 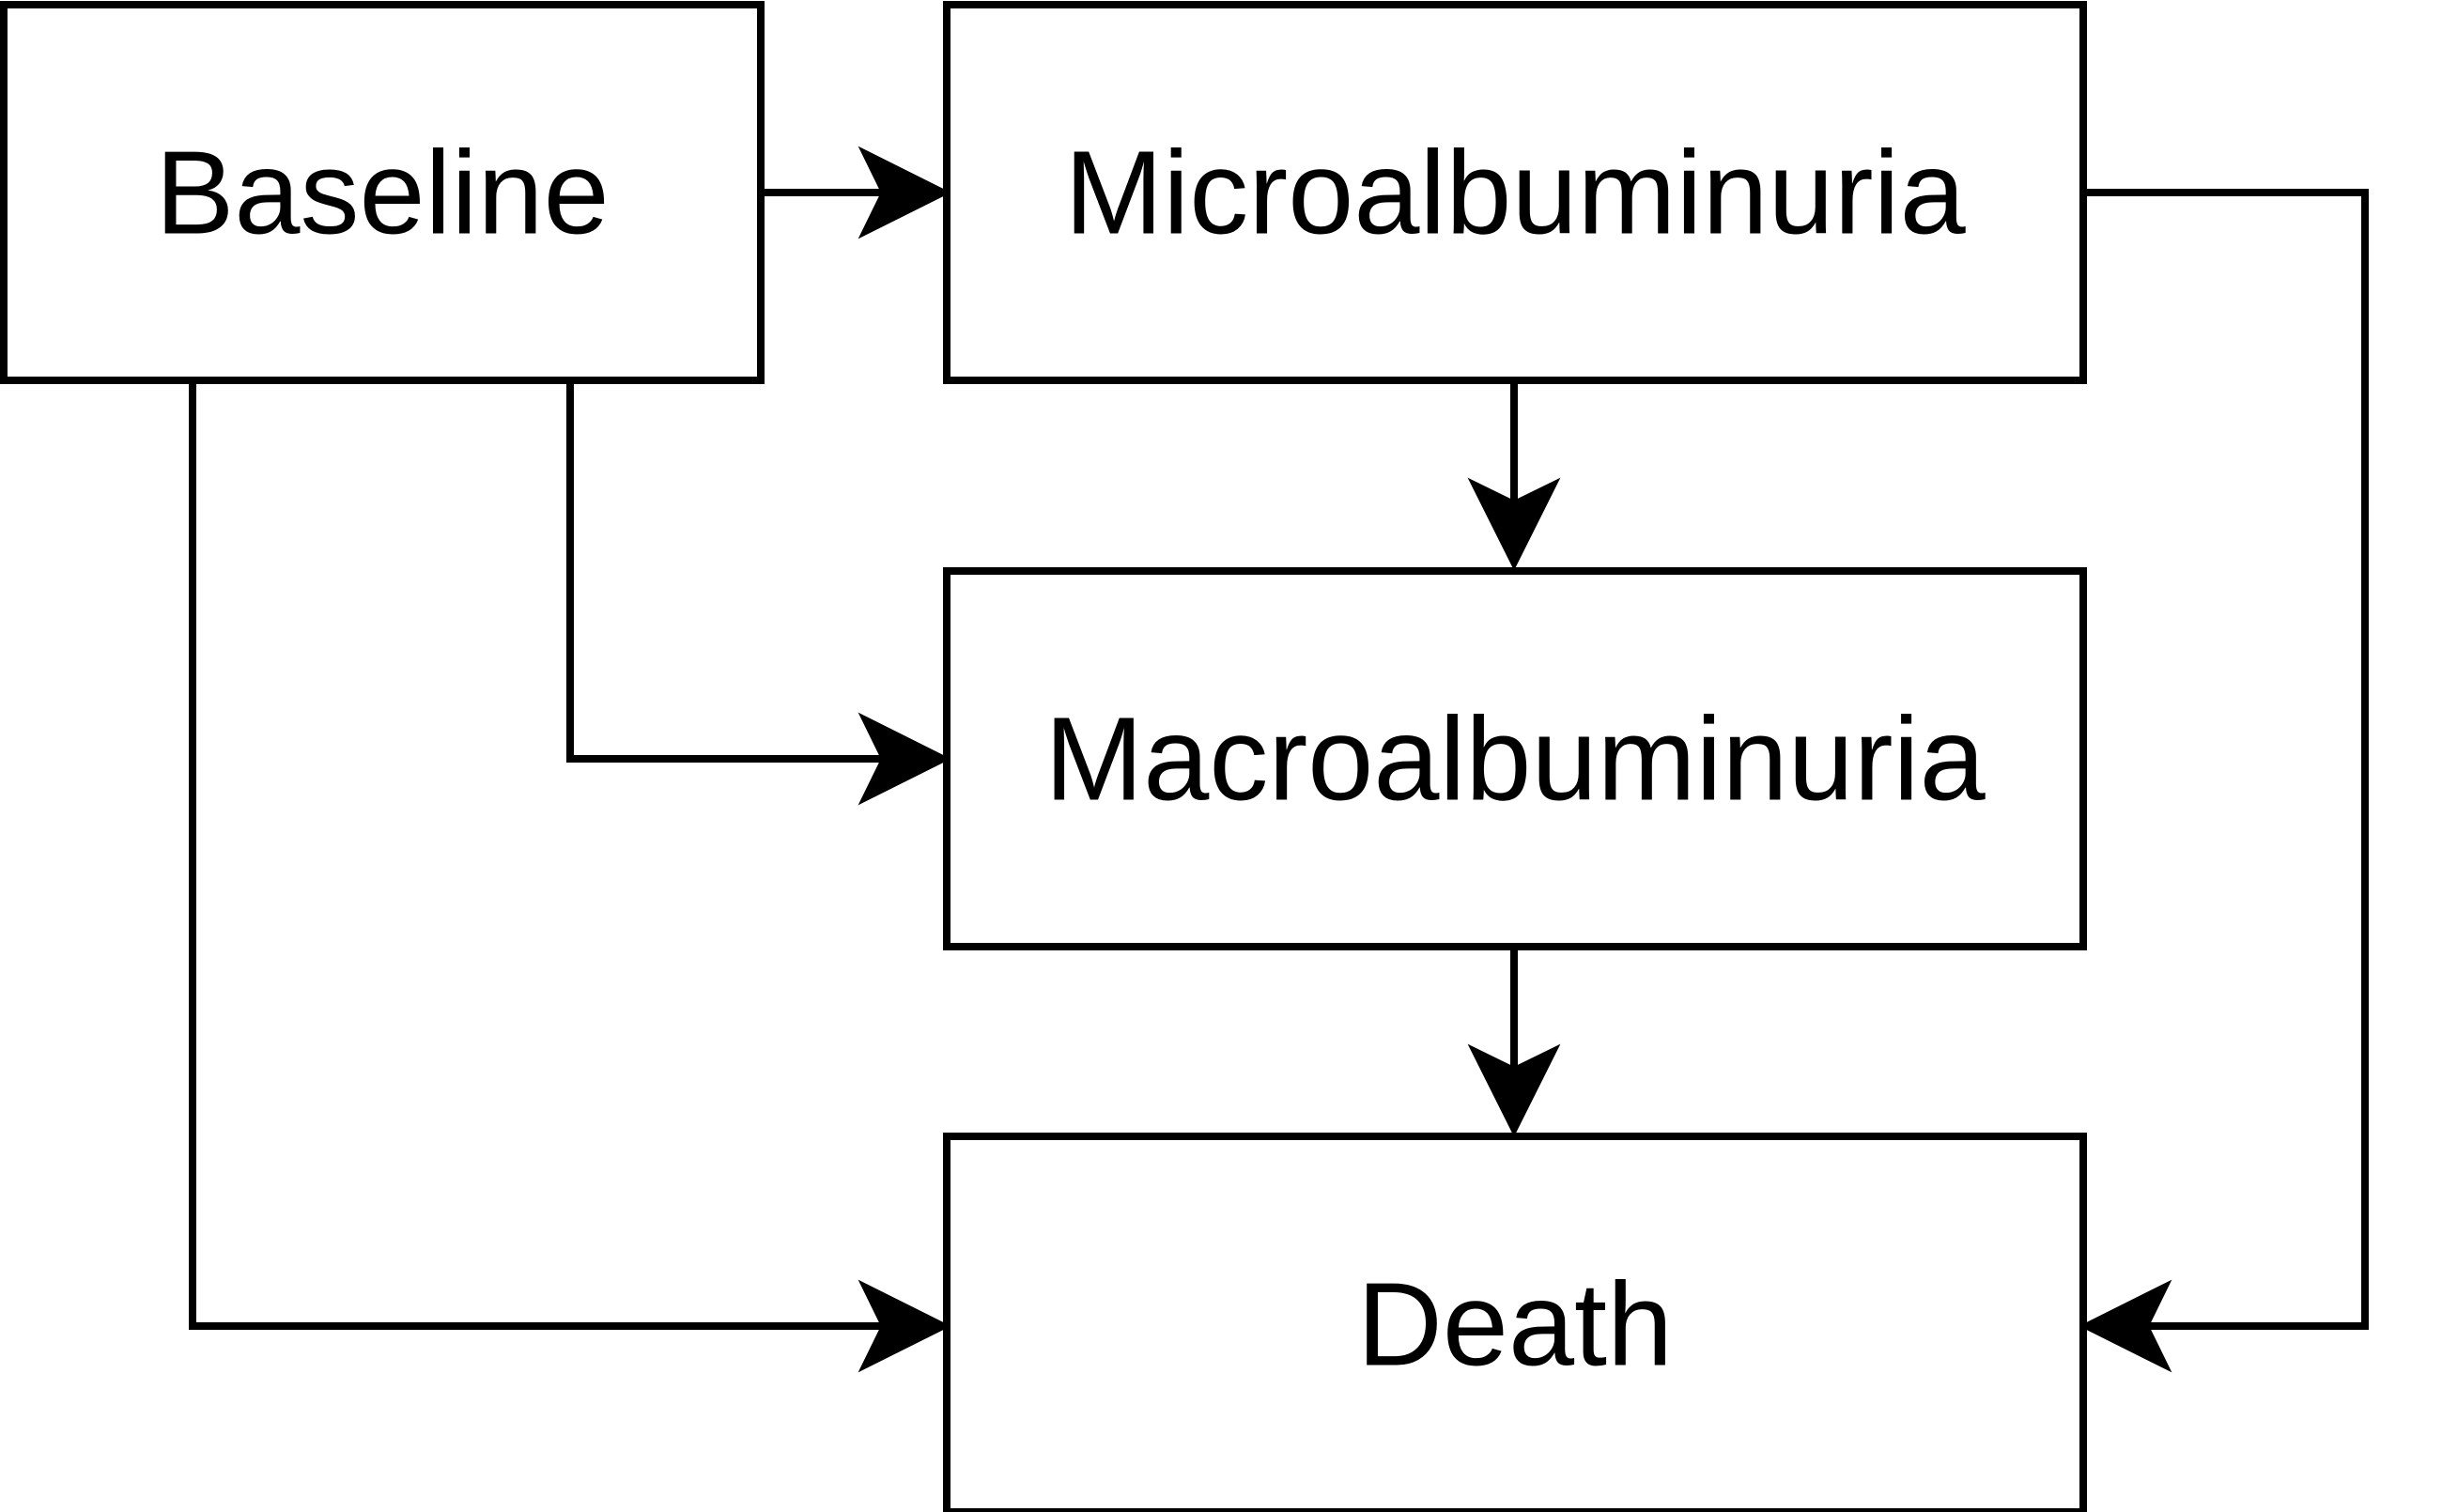 What do you see at coordinates (1514, 475) in the screenshot?
I see `edge-microalbuminuria-to-macroalbuminuria` at bounding box center [1514, 475].